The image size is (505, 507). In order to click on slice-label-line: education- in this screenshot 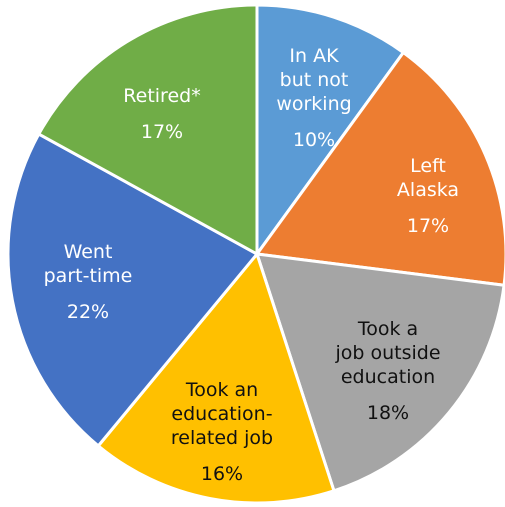, I will do `click(221, 414)`.